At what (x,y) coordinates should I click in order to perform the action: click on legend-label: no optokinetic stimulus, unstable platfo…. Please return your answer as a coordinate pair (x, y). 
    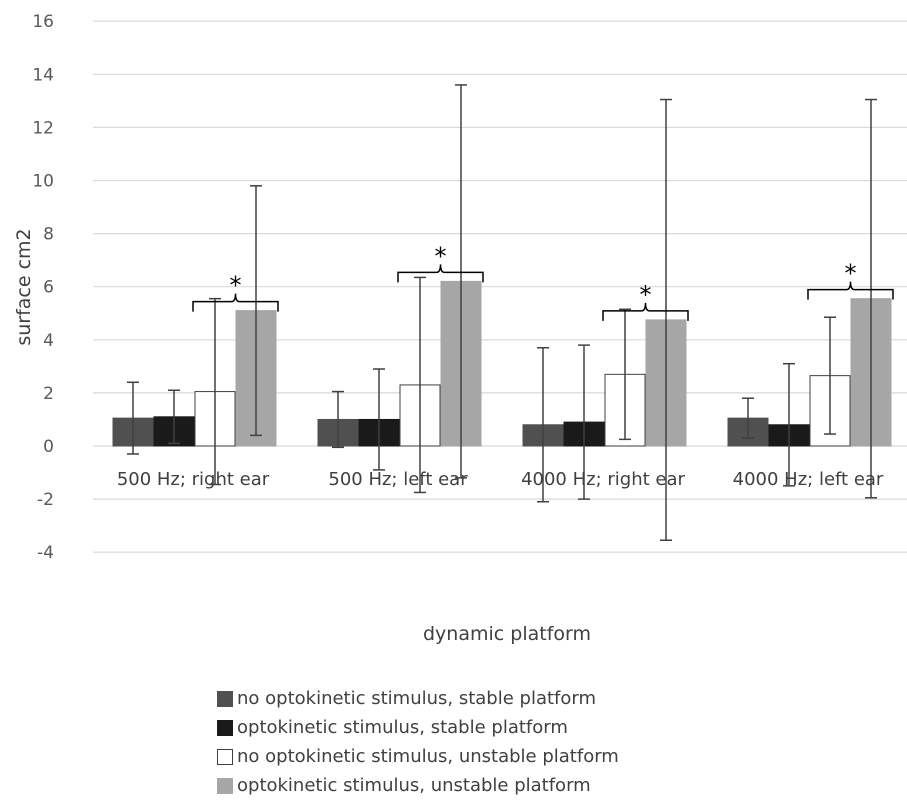
    Looking at the image, I should click on (428, 756).